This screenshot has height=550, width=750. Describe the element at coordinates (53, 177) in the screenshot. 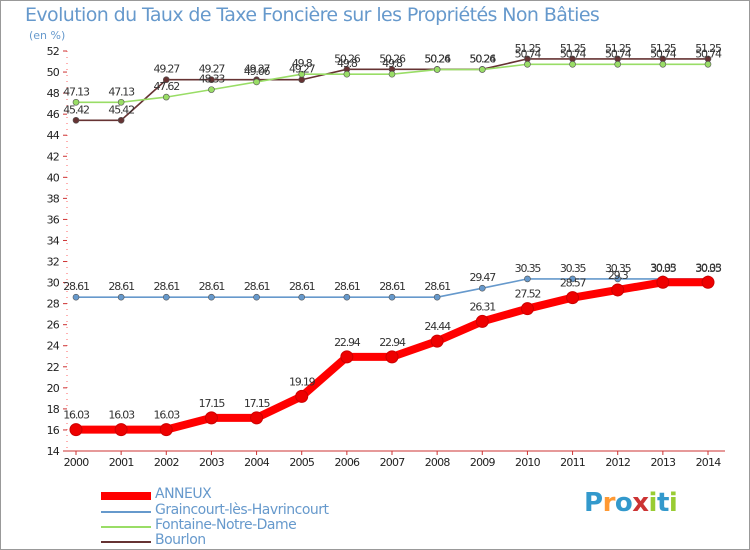

I see `y-tick-label: 40` at that location.